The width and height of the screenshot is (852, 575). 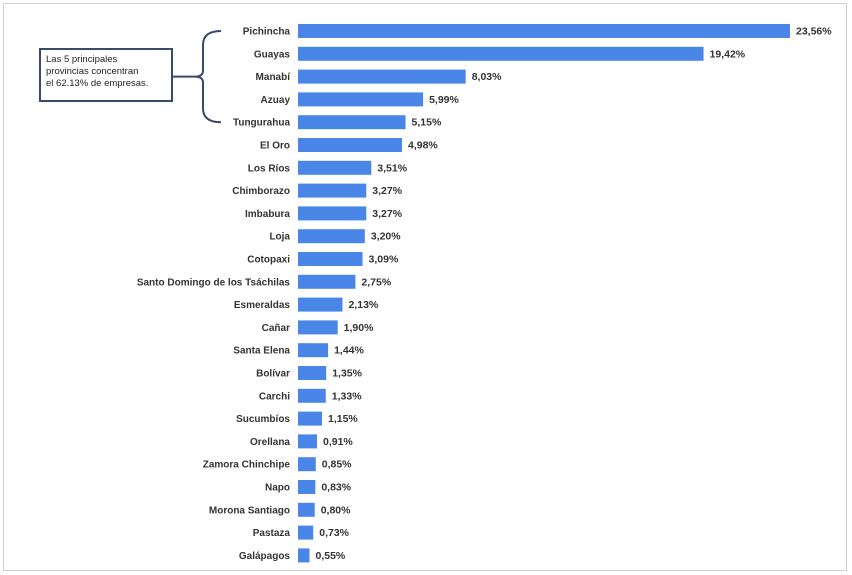 What do you see at coordinates (427, 123) in the screenshot?
I see `value-label: 5,15%` at bounding box center [427, 123].